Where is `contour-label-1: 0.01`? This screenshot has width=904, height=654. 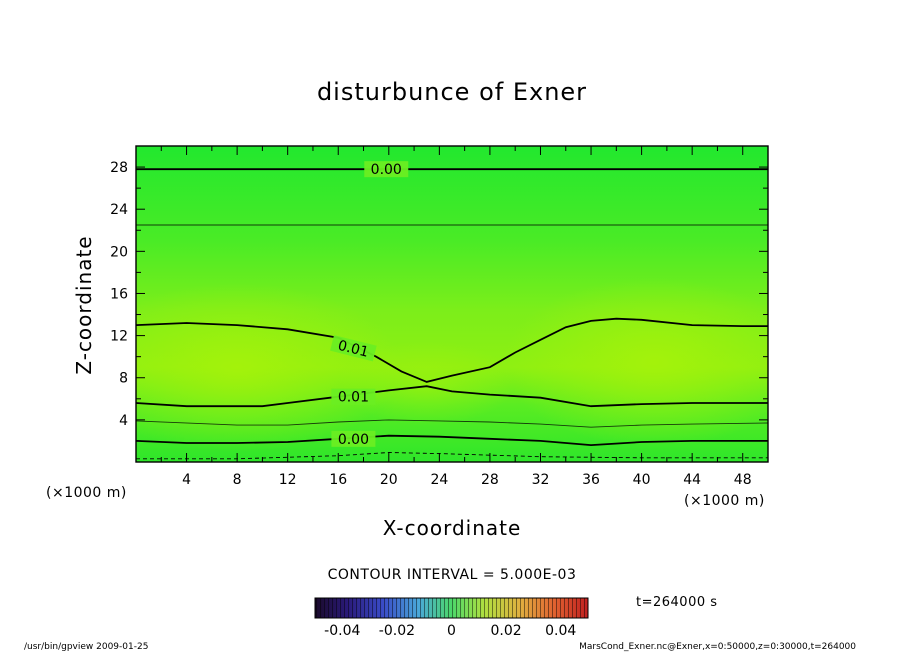 contour-label-1: 0.01 is located at coordinates (353, 349).